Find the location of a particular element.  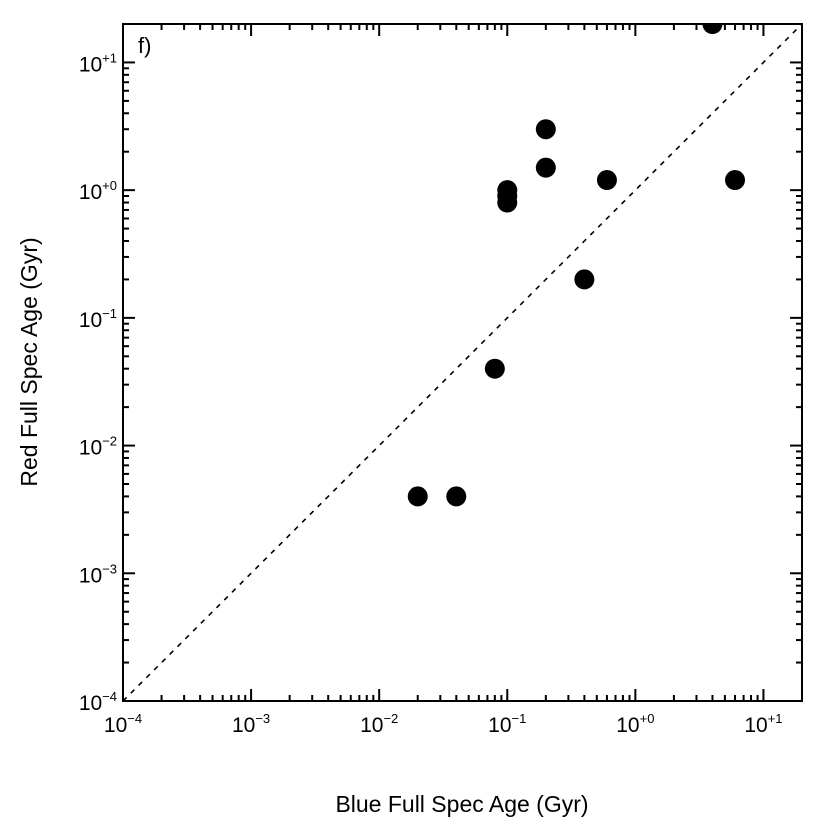

y-tick-label: 10+0 is located at coordinates (98, 191).